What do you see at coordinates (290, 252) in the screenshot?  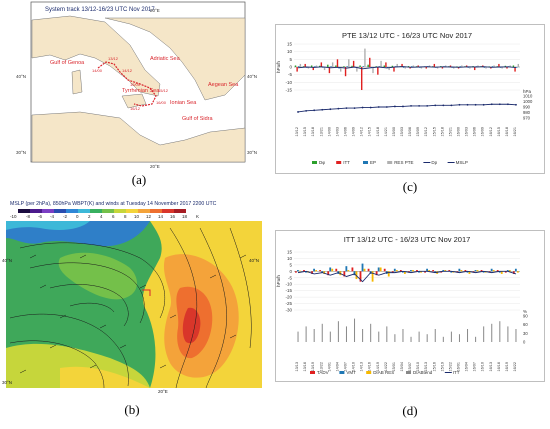 I see `y-tick-label: 15` at bounding box center [290, 252].